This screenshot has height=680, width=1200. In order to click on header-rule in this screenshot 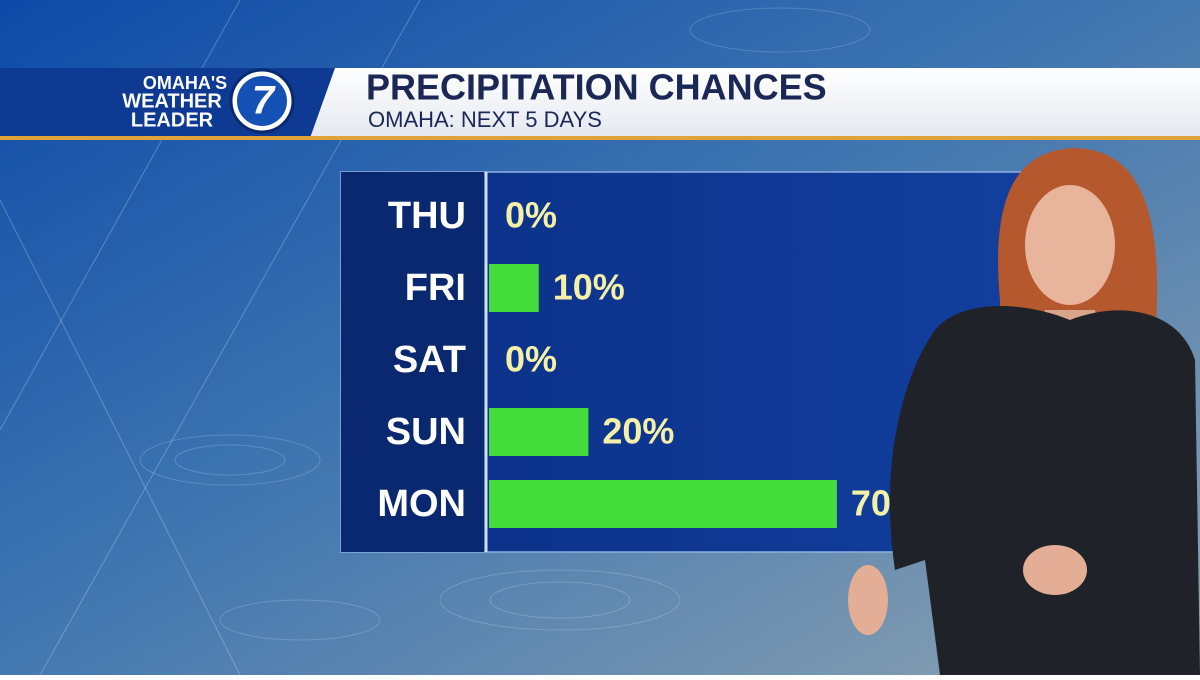, I will do `click(600, 138)`.